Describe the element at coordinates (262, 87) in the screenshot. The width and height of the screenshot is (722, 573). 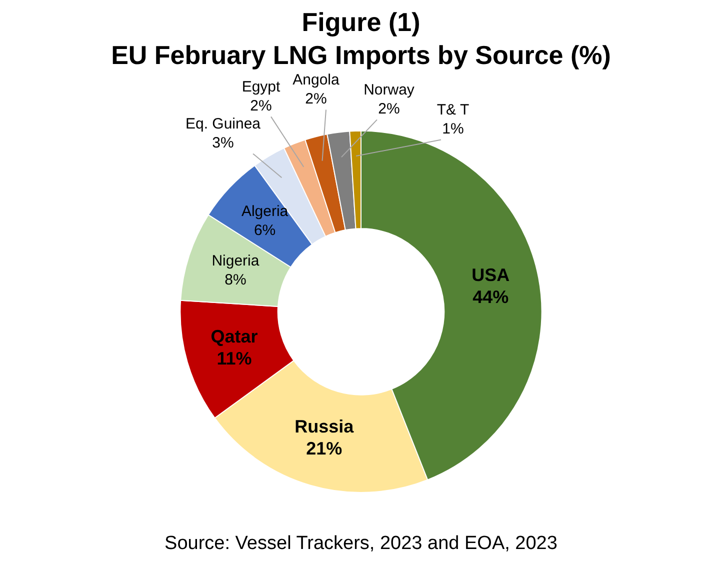
I see `slice-label: Egypt` at that location.